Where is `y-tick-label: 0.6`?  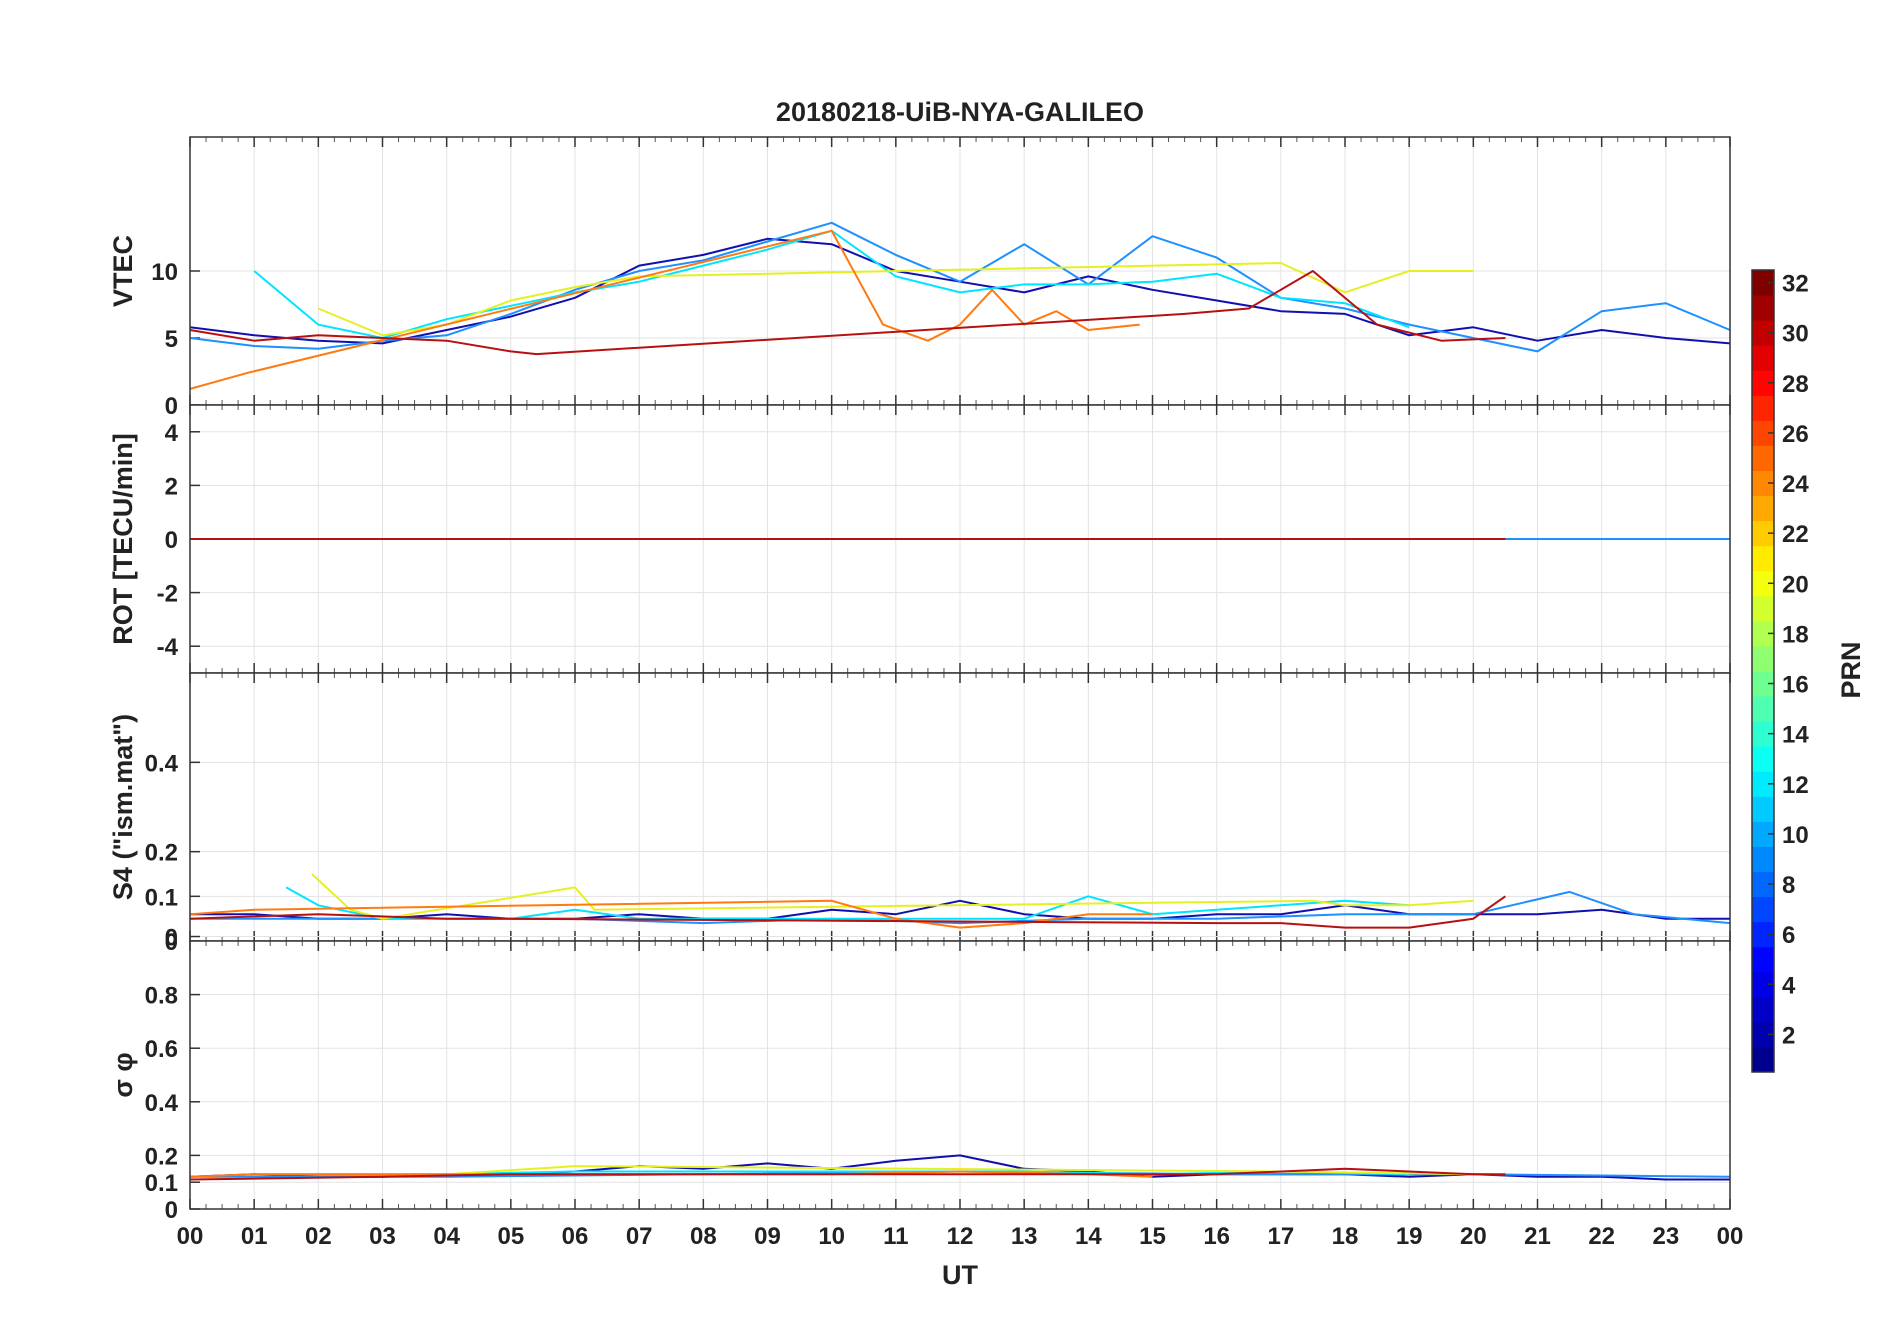
y-tick-label: 0.6 is located at coordinates (161, 1049).